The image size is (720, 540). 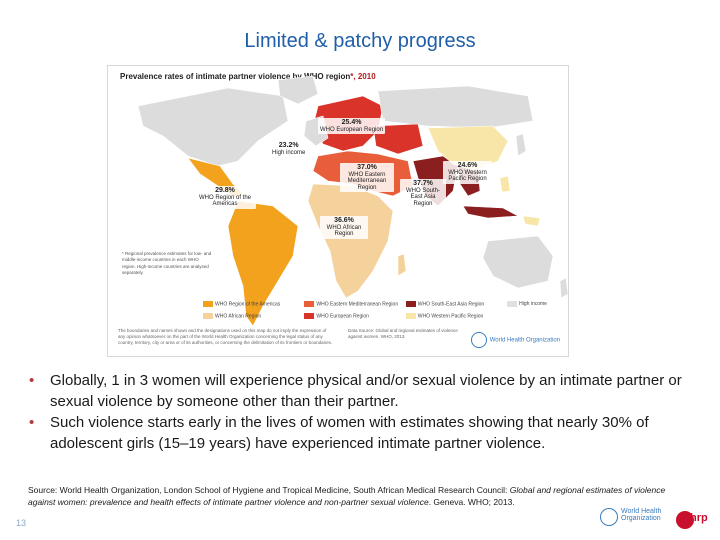 What do you see at coordinates (253, 316) in the screenshot?
I see `legend-item: WHO African Region` at bounding box center [253, 316].